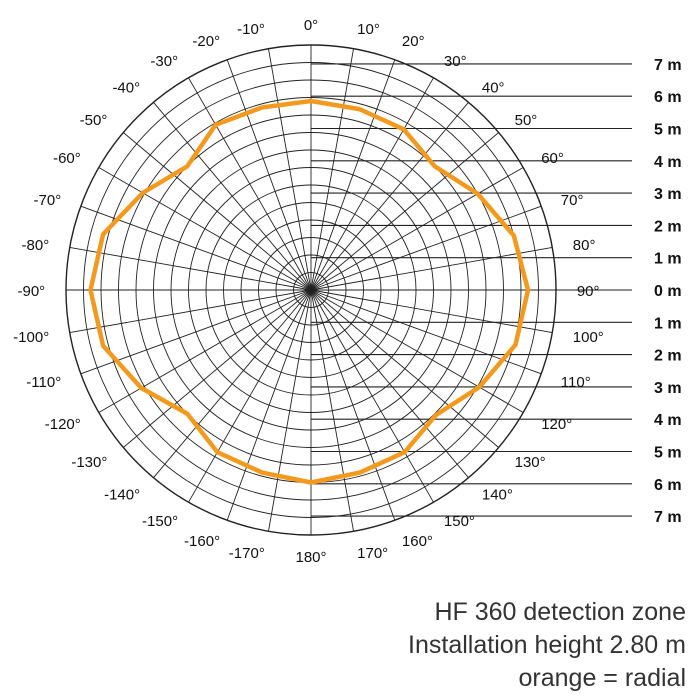  I want to click on angle-tick-label: 90°, so click(588, 291).